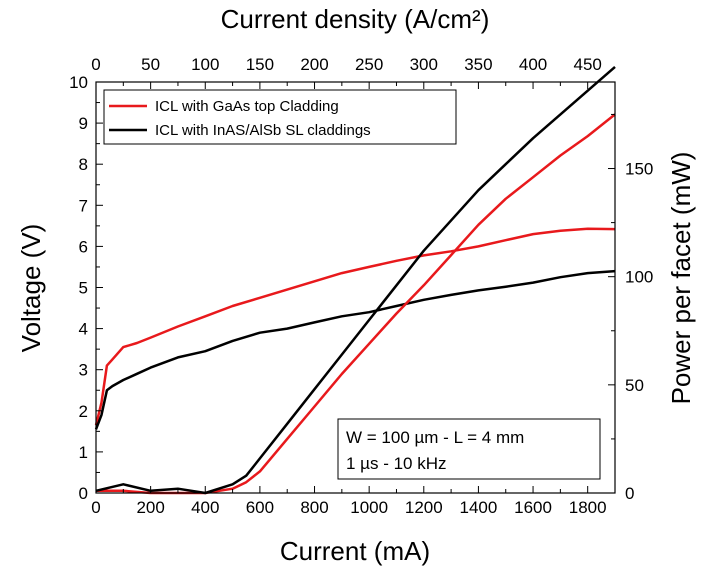  What do you see at coordinates (355, 551) in the screenshot?
I see `x-axis-title: Current (mA)` at bounding box center [355, 551].